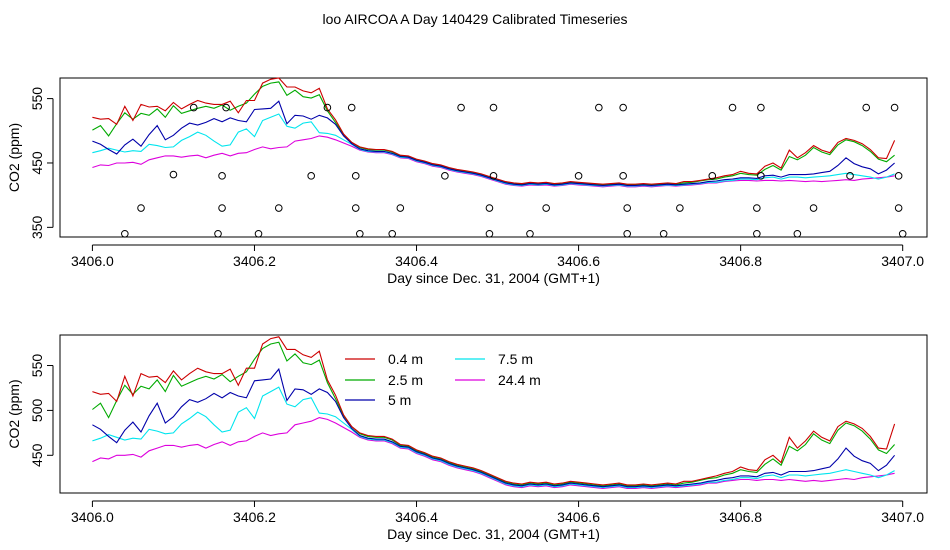 This screenshot has width=950, height=550. Describe the element at coordinates (578, 517) in the screenshot. I see `bottom-x-tick-label: 3406.6` at that location.